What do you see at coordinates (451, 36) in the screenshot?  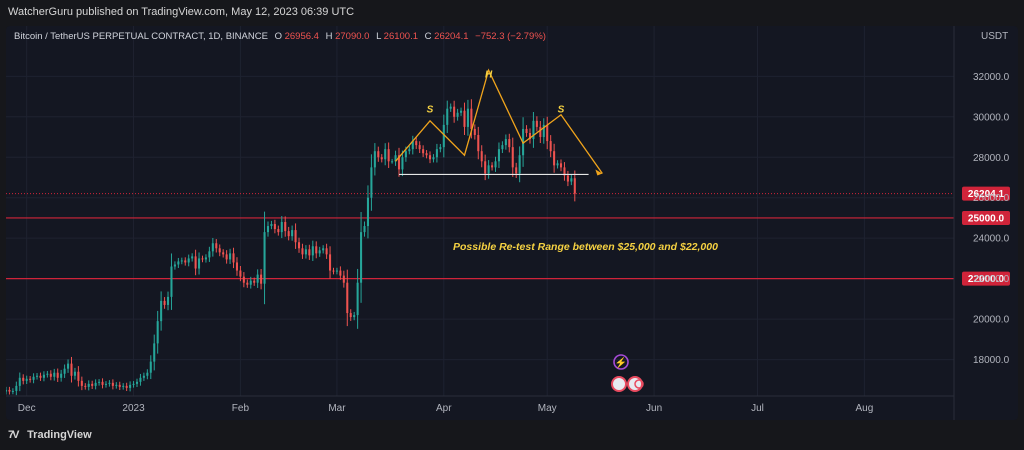 I see `legend-close: 26204.1` at bounding box center [451, 36].